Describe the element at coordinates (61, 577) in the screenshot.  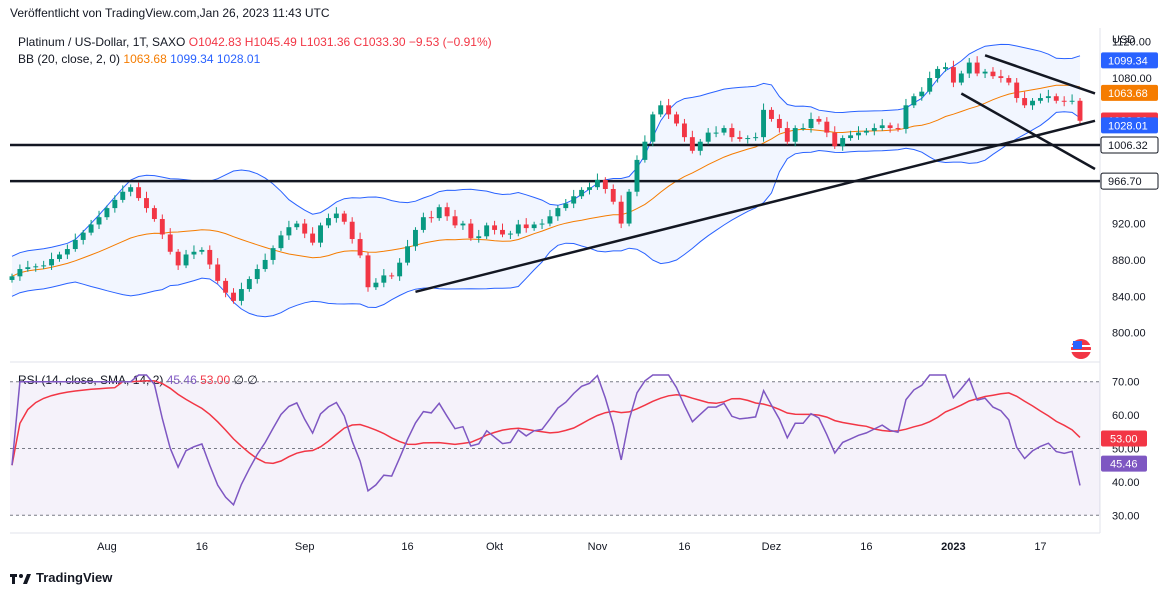
I see `tradingview-logo: TradingView` at that location.